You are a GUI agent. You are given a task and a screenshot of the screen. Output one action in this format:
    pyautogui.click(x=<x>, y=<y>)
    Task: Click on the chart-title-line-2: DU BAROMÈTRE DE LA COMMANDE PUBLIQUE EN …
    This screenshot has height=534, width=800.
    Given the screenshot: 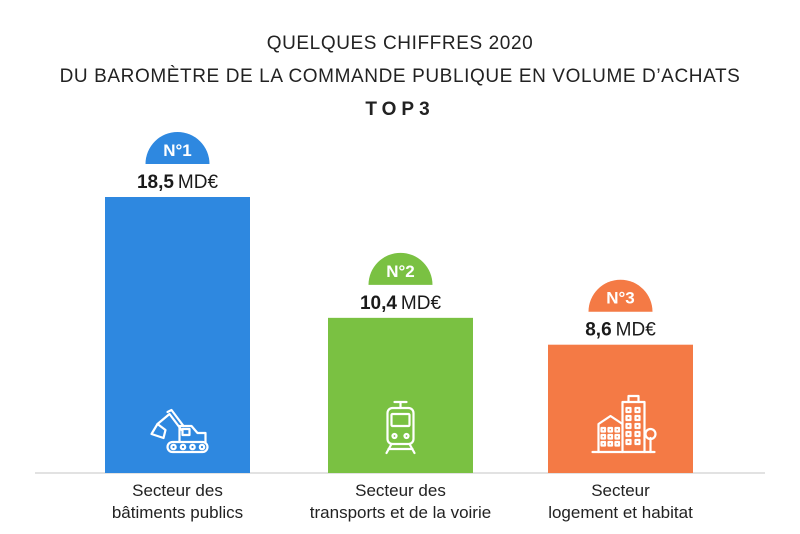 What is the action you would take?
    pyautogui.click(x=400, y=76)
    